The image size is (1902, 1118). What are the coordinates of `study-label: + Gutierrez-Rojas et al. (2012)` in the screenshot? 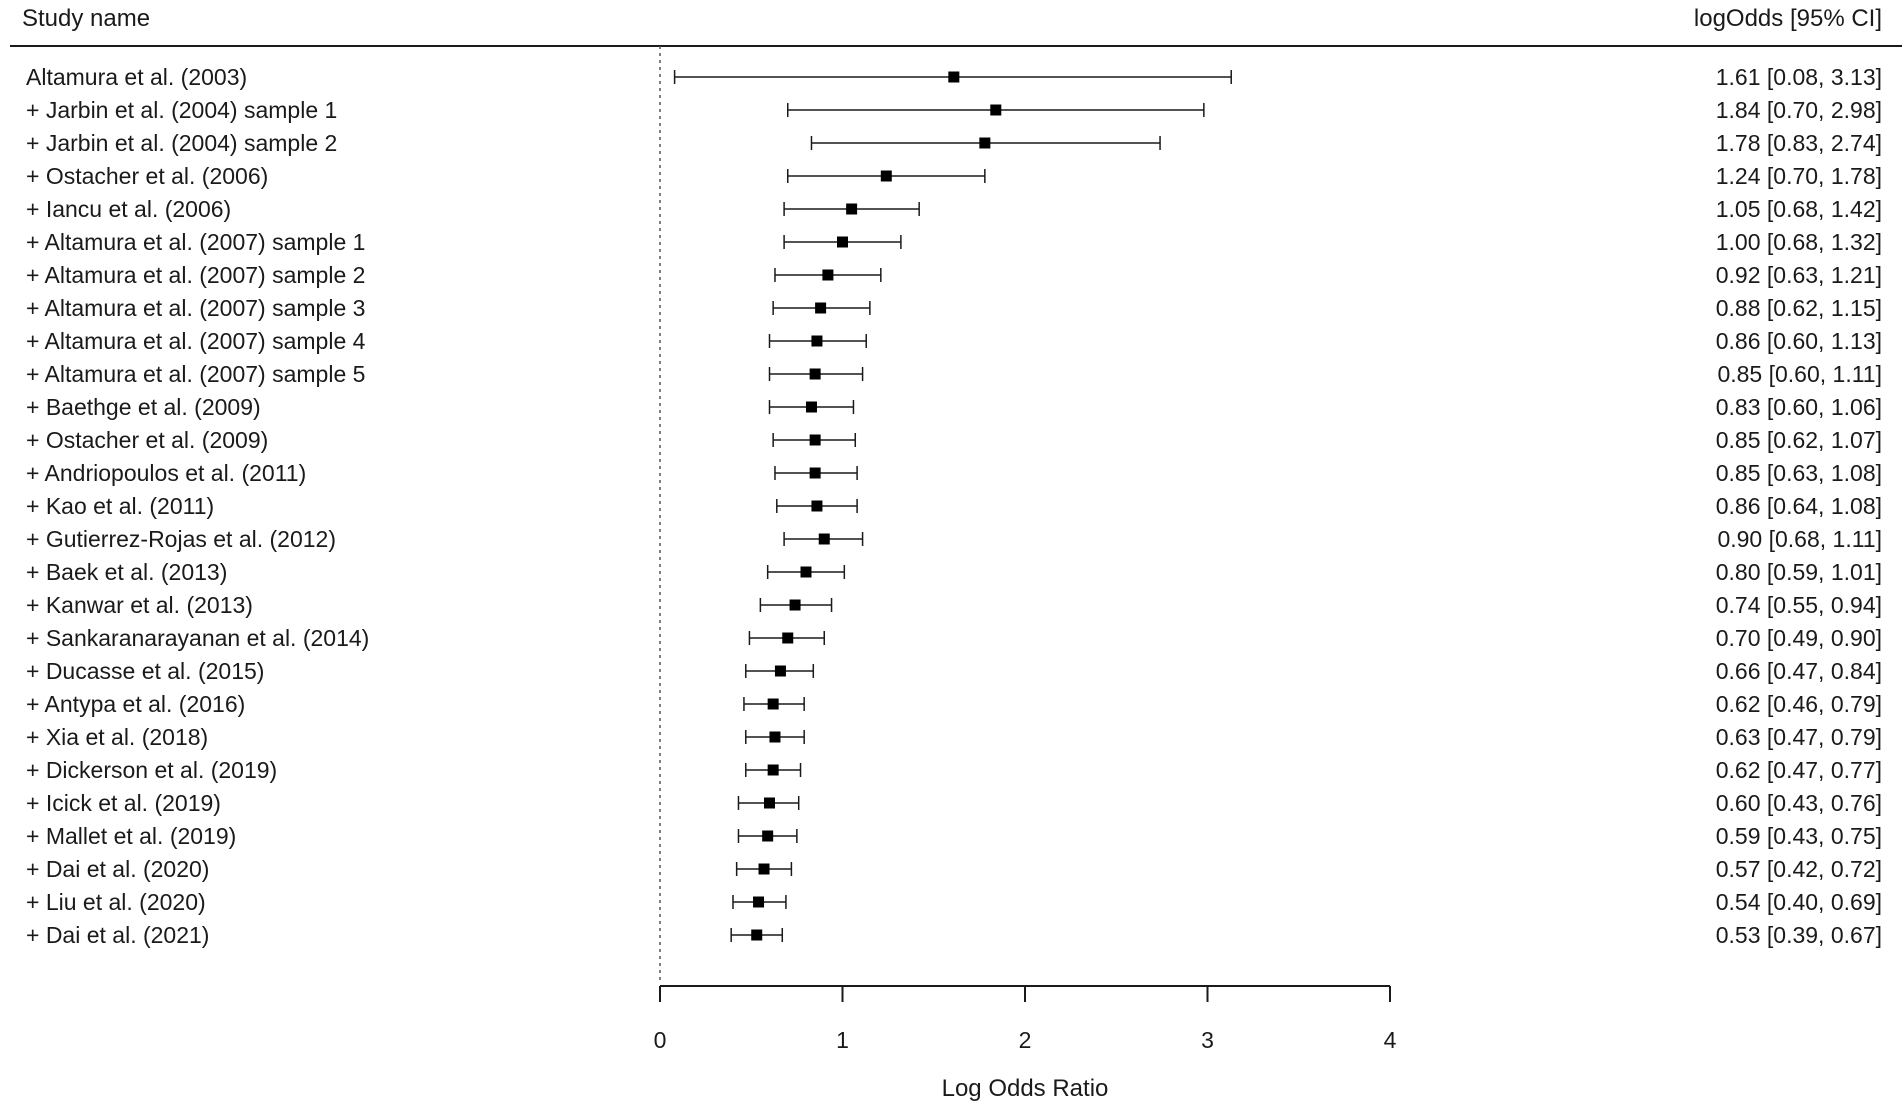 It's located at (181, 539).